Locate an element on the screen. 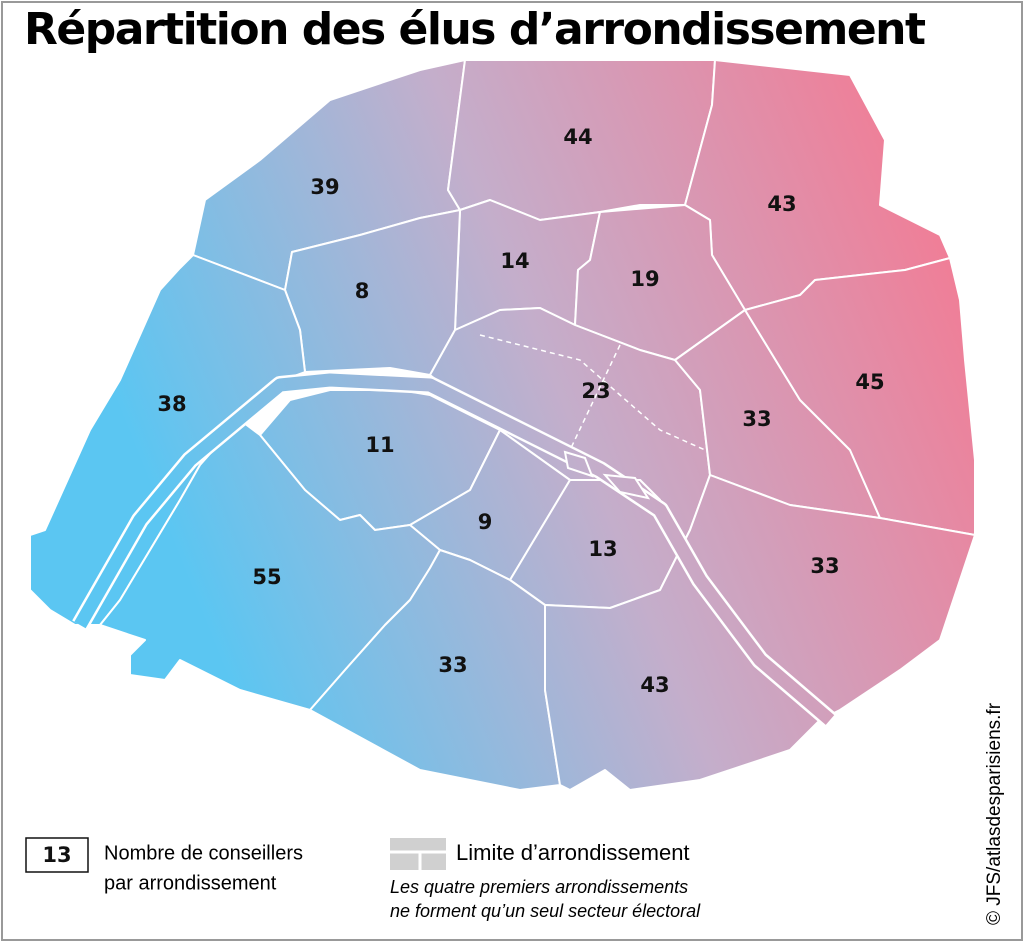 This screenshot has height=942, width=1024. region-count: 9 is located at coordinates (485, 522).